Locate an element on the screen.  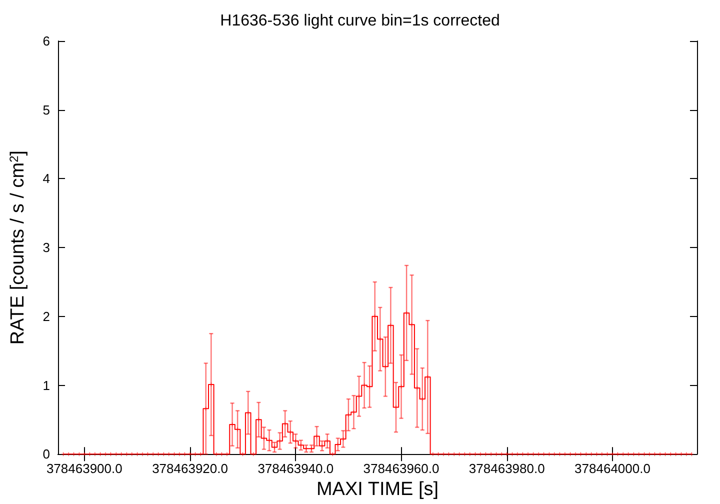
y-tick-label: 2 is located at coordinates (46, 316).